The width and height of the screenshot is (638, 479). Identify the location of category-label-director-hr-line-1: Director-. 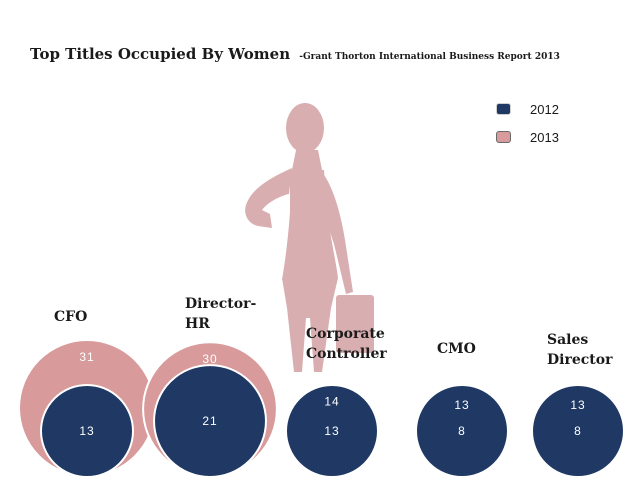
(221, 304).